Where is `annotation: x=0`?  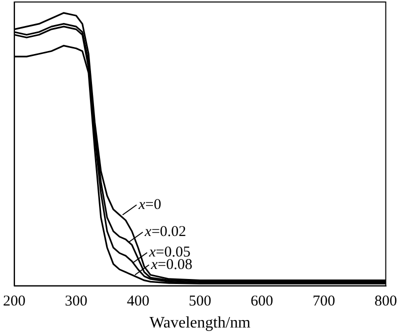 annotation: x=0 is located at coordinates (150, 204).